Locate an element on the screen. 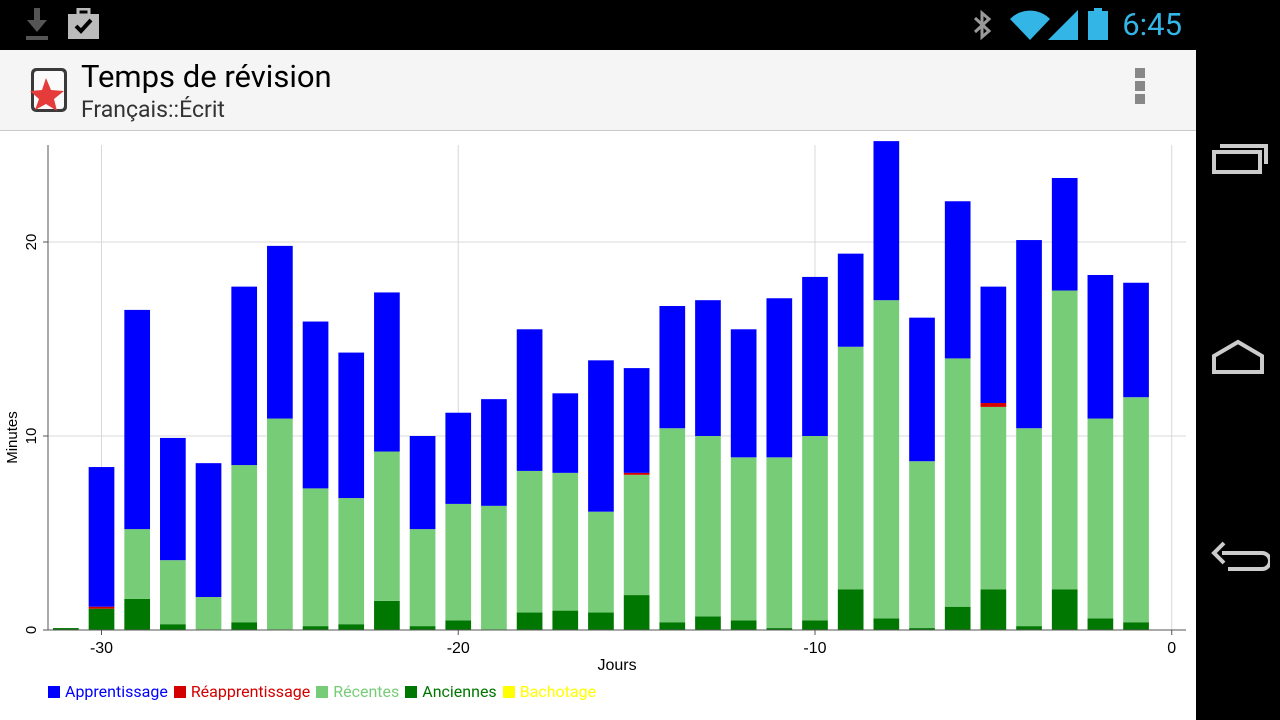 This screenshot has height=720, width=1280. legend-item: Bachotage is located at coordinates (549, 691).